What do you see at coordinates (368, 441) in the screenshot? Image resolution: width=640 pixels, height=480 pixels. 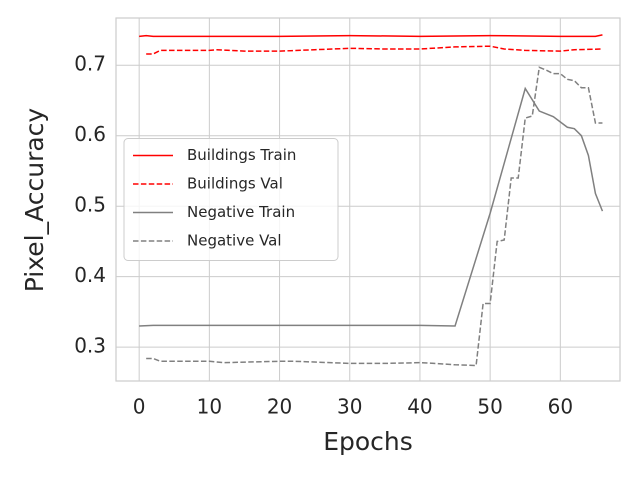 I see `x-axis-label: Epochs` at bounding box center [368, 441].